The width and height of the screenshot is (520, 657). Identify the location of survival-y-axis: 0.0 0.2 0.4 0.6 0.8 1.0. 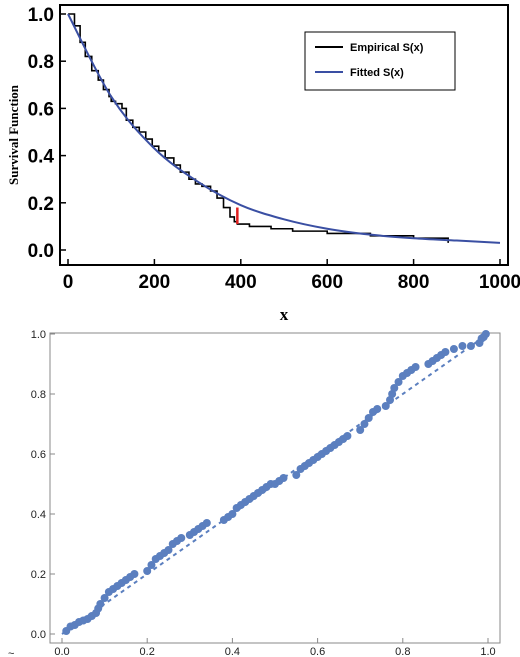
(47, 133).